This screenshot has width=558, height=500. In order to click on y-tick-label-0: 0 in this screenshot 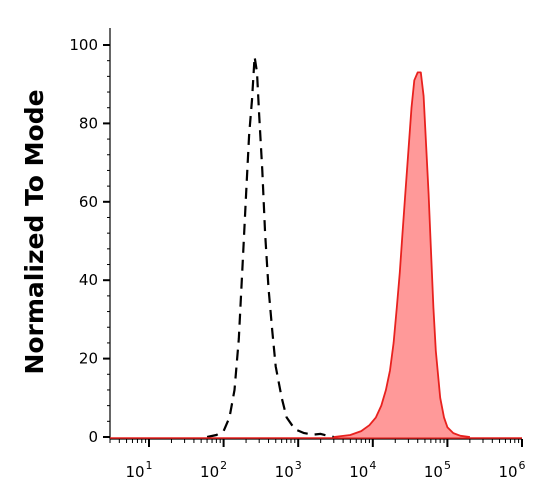, I will do `click(93, 437)`.